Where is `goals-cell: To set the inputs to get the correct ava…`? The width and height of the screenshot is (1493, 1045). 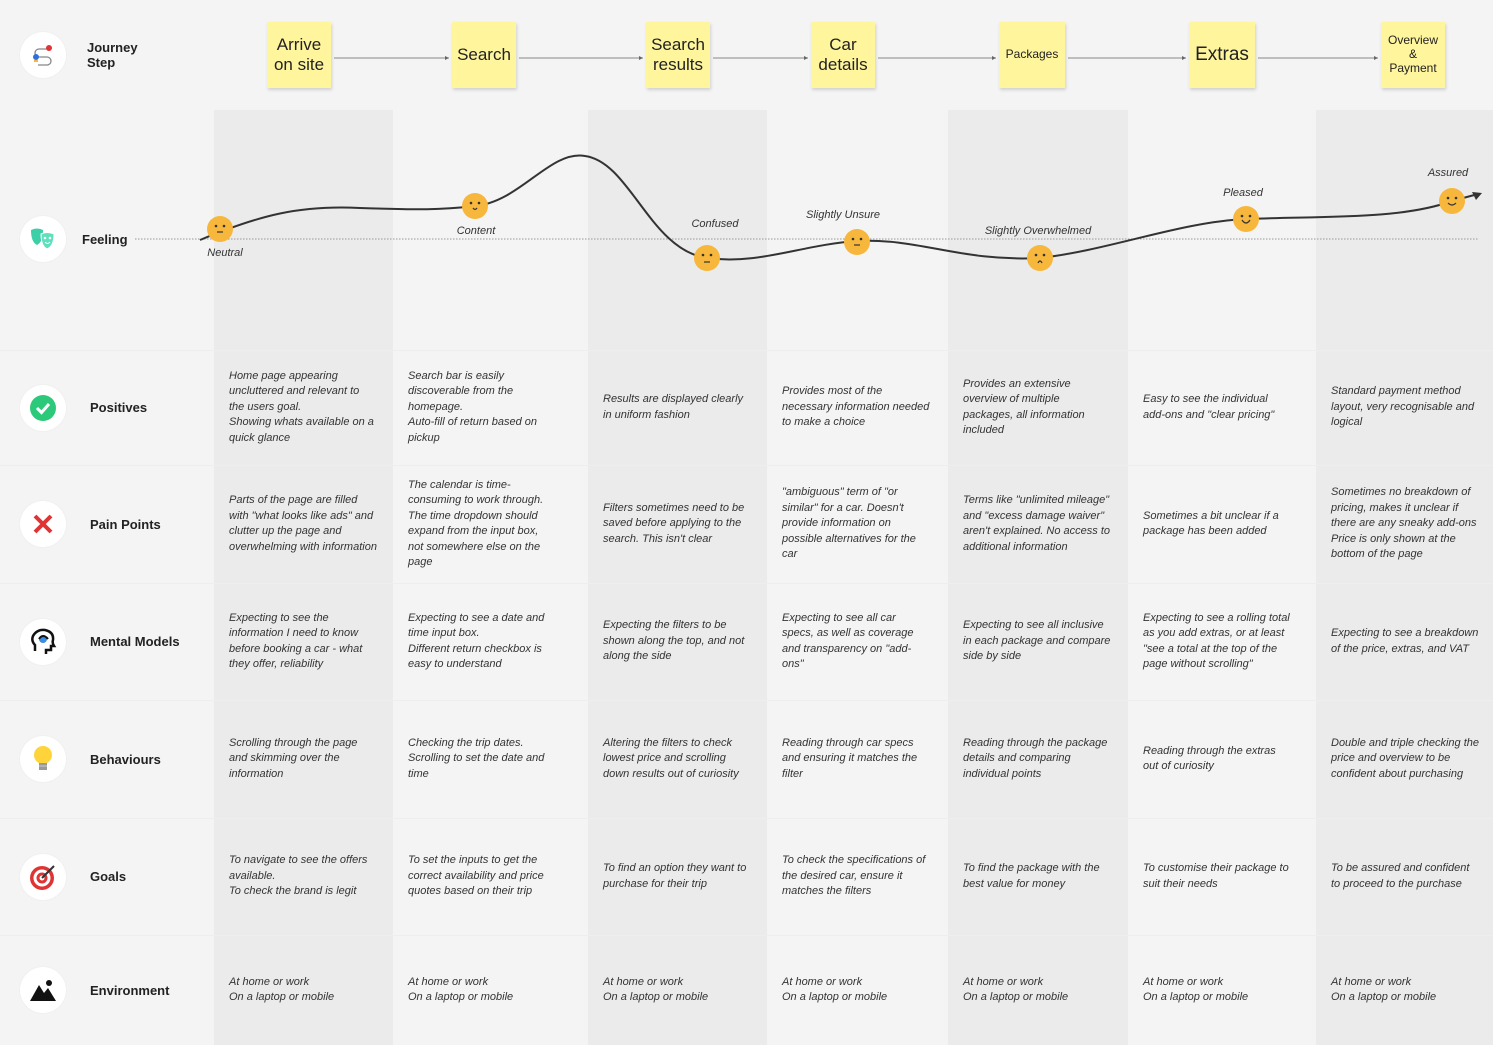
goals-cell: To set the inputs to get the correct ava… is located at coordinates (476, 876).